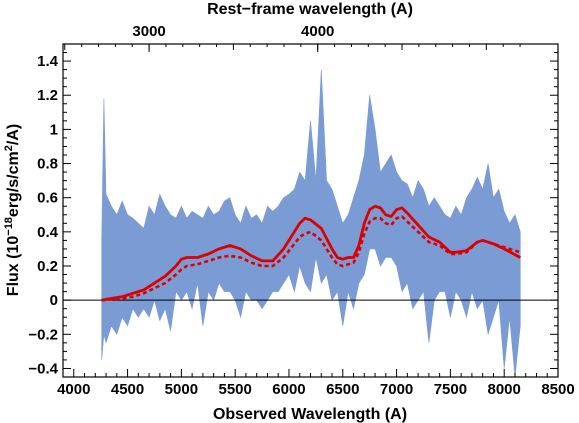 The image size is (579, 423). Describe the element at coordinates (48, 232) in the screenshot. I see `y-tick-label: 0.4` at that location.